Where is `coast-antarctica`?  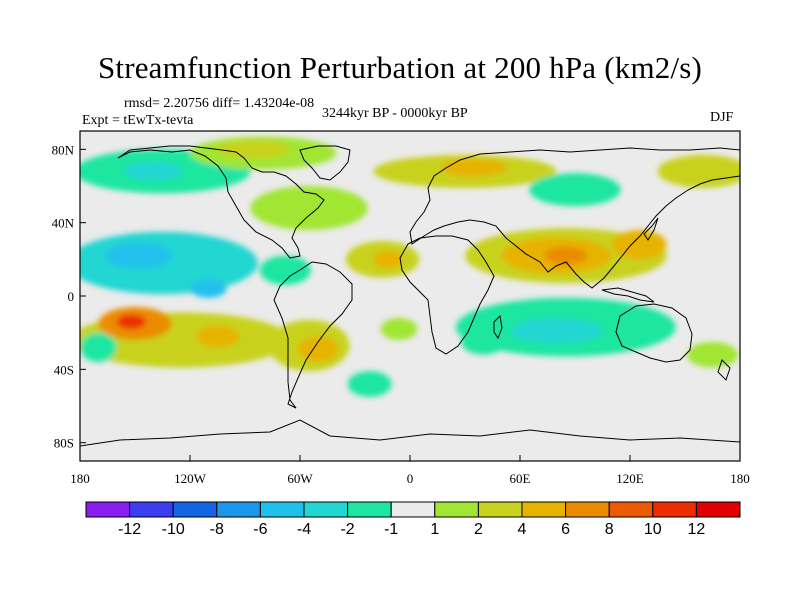 coast-antarctica is located at coordinates (410, 433).